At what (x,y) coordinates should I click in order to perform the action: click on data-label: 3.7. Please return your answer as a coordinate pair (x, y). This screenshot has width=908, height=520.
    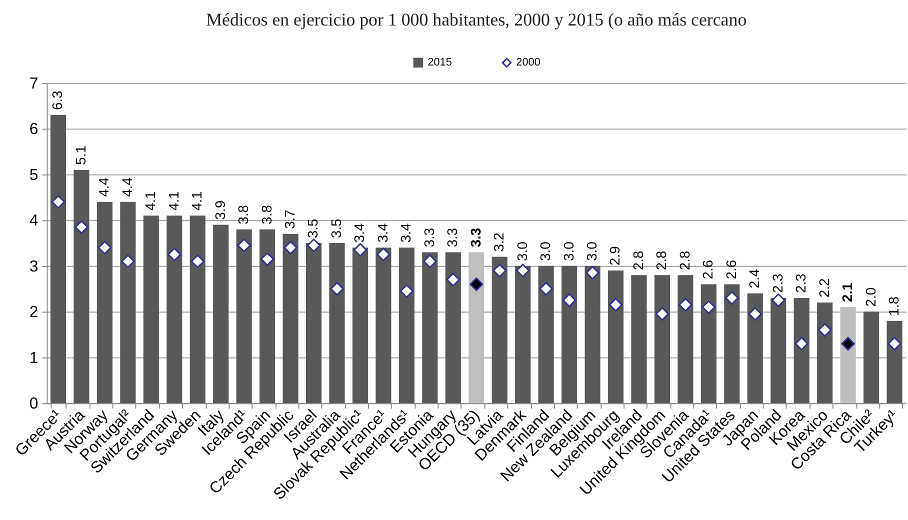
    Looking at the image, I should click on (290, 219).